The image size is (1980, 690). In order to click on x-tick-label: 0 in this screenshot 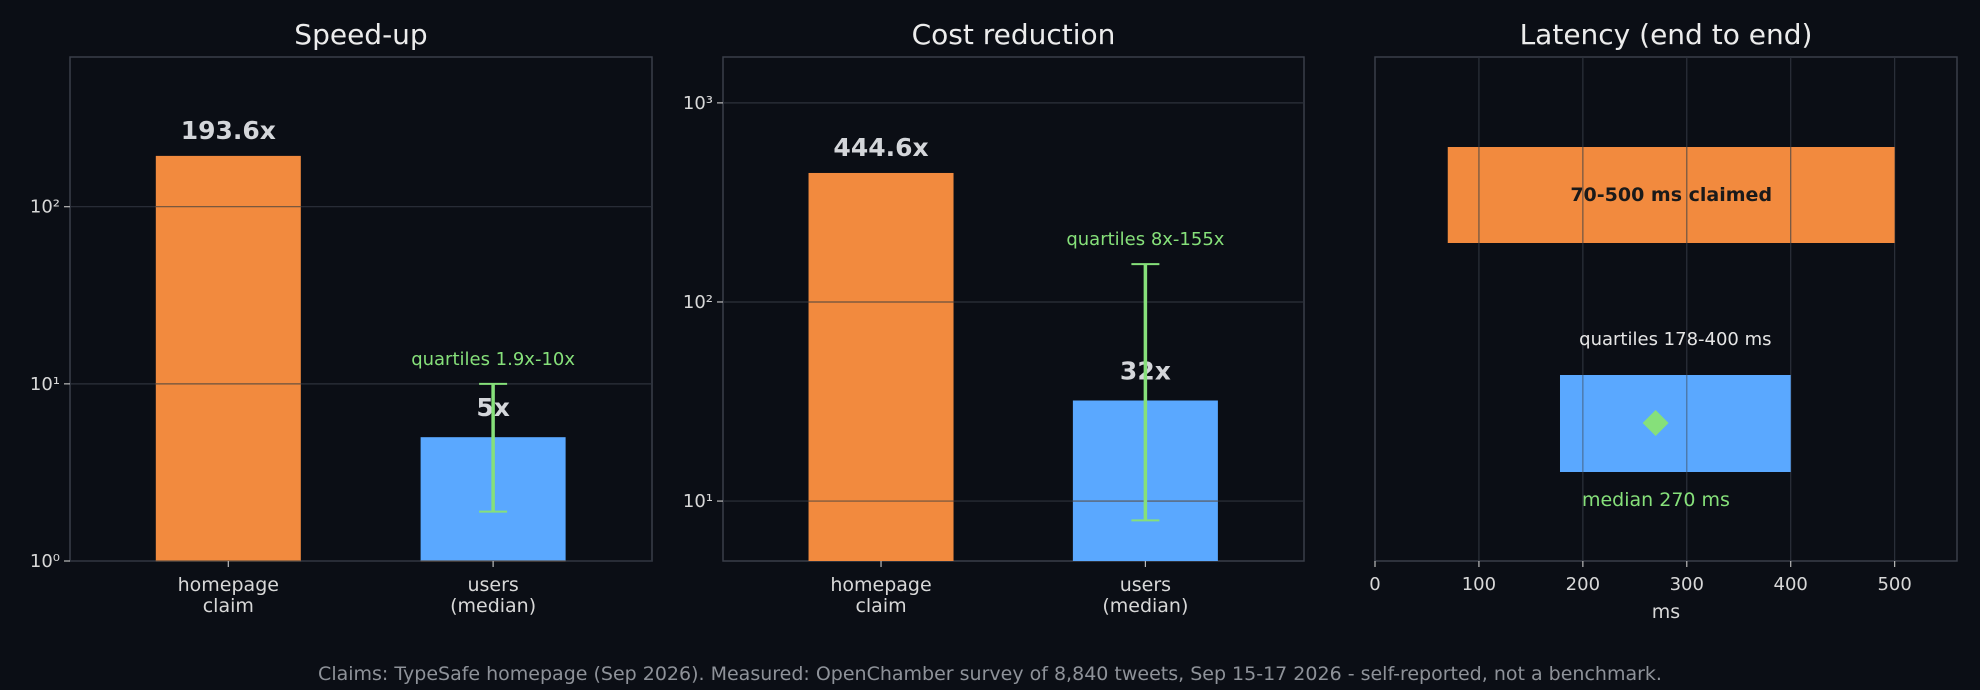, I will do `click(1374, 584)`.